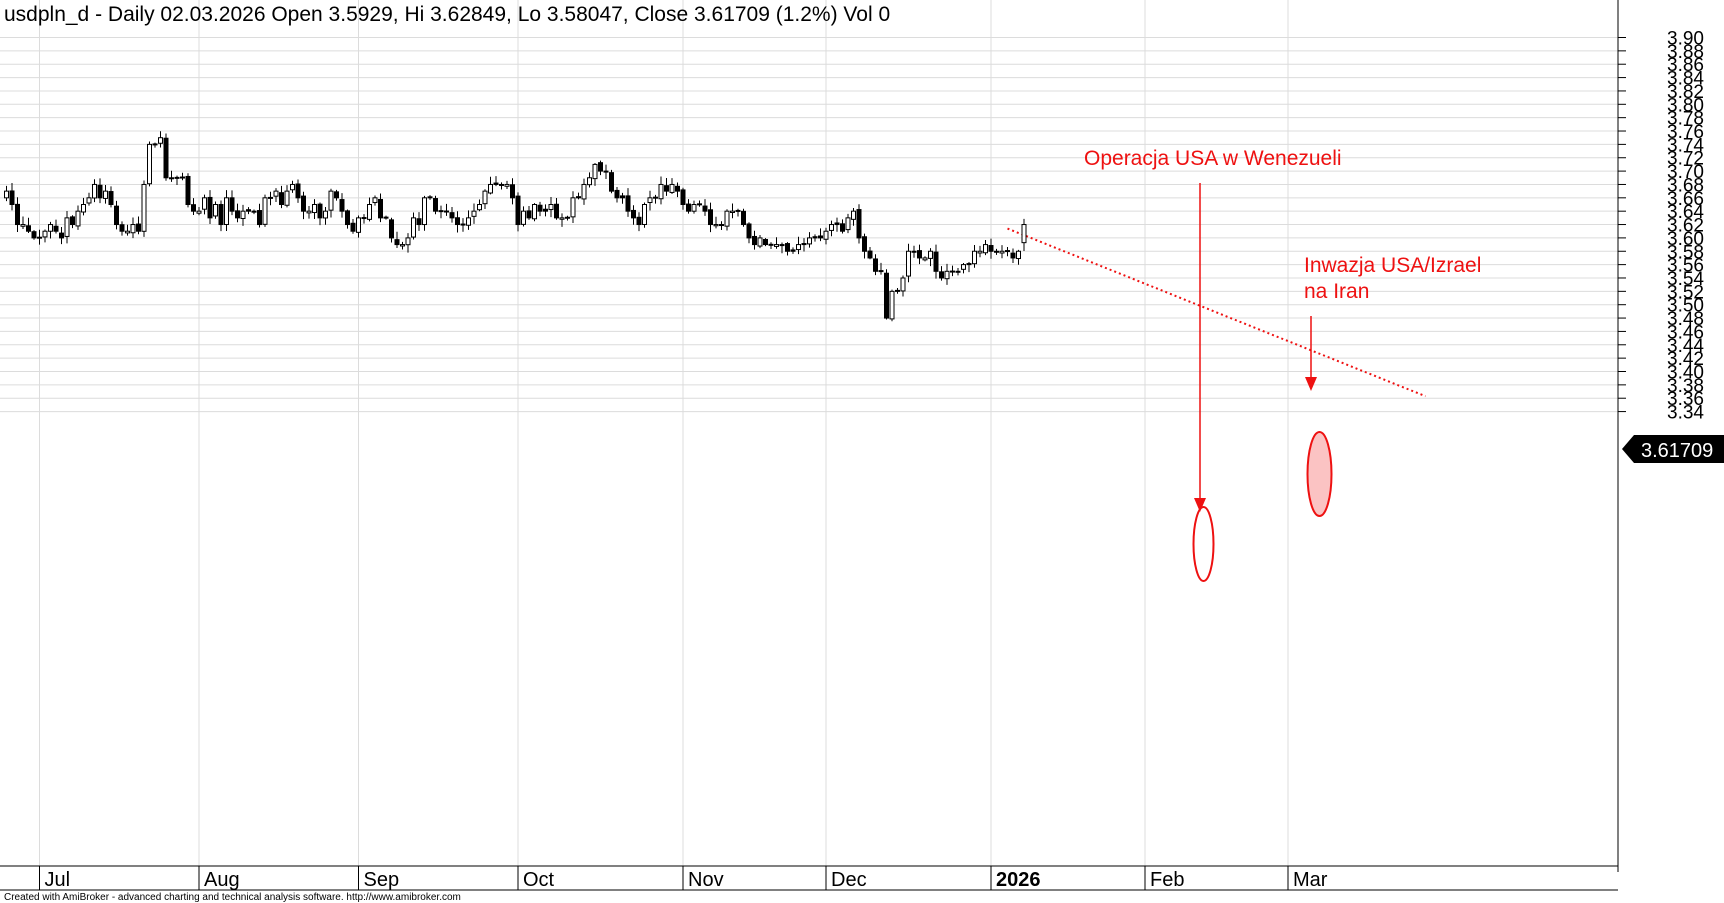 The width and height of the screenshot is (1724, 903). What do you see at coordinates (1685, 279) in the screenshot?
I see `y-tick-label: 3.54` at bounding box center [1685, 279].